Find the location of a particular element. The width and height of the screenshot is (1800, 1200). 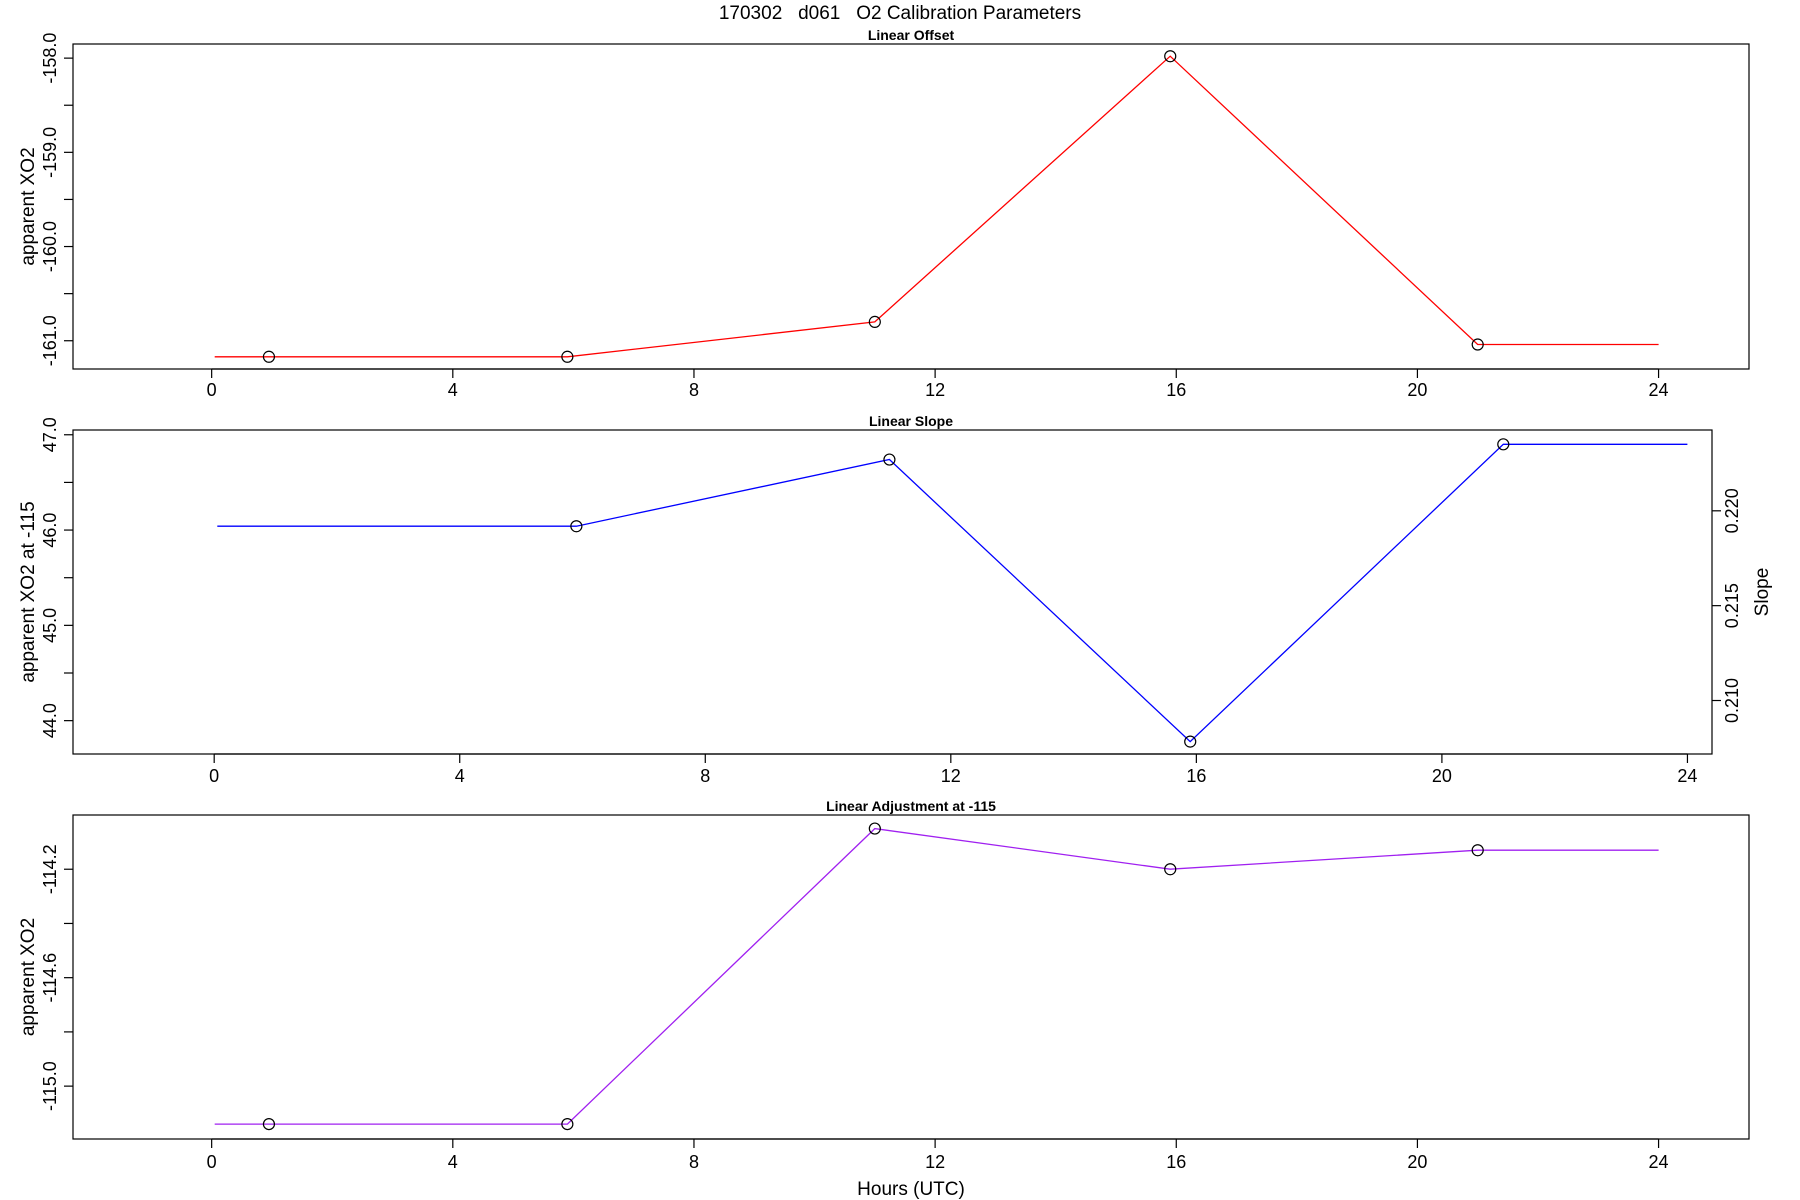

y-tick-label: -158.0 is located at coordinates (50, 58).